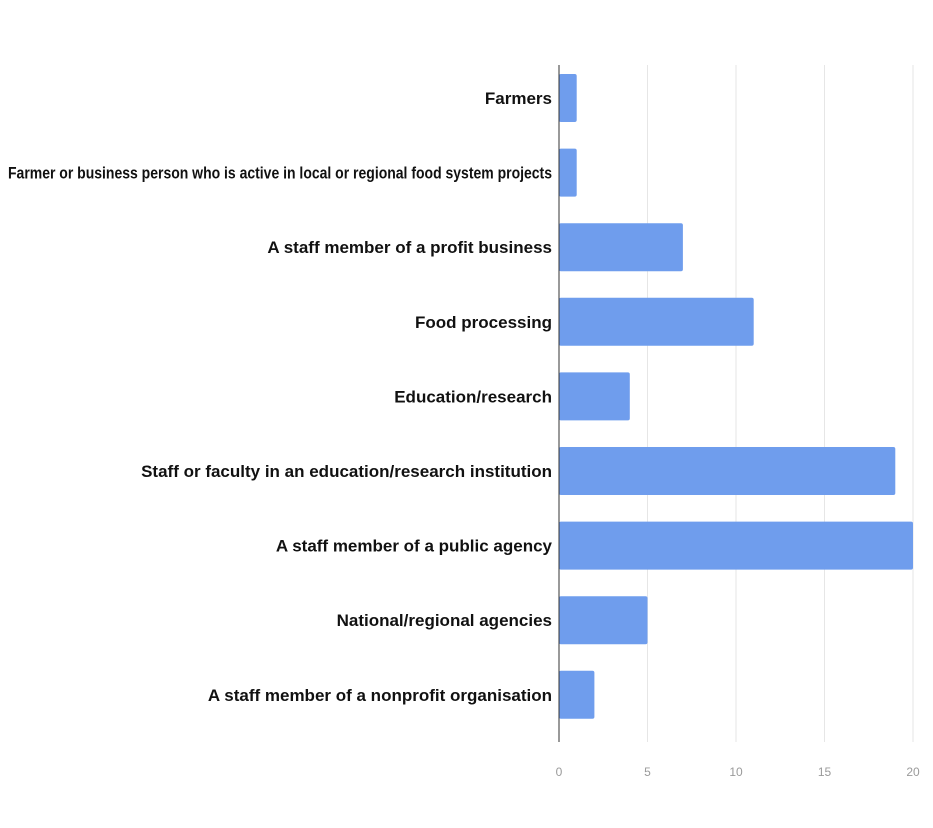  I want to click on x-tick-label: 15, so click(825, 772).